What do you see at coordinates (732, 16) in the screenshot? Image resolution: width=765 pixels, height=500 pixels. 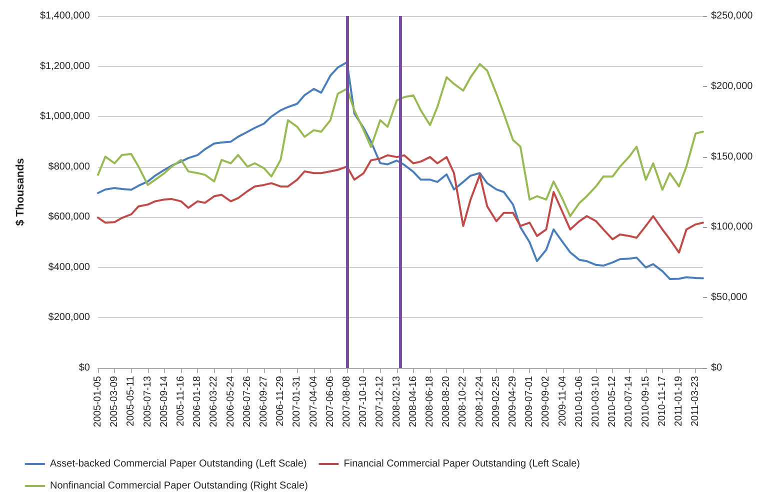 I see `y2-tick-label: $250,000` at bounding box center [732, 16].